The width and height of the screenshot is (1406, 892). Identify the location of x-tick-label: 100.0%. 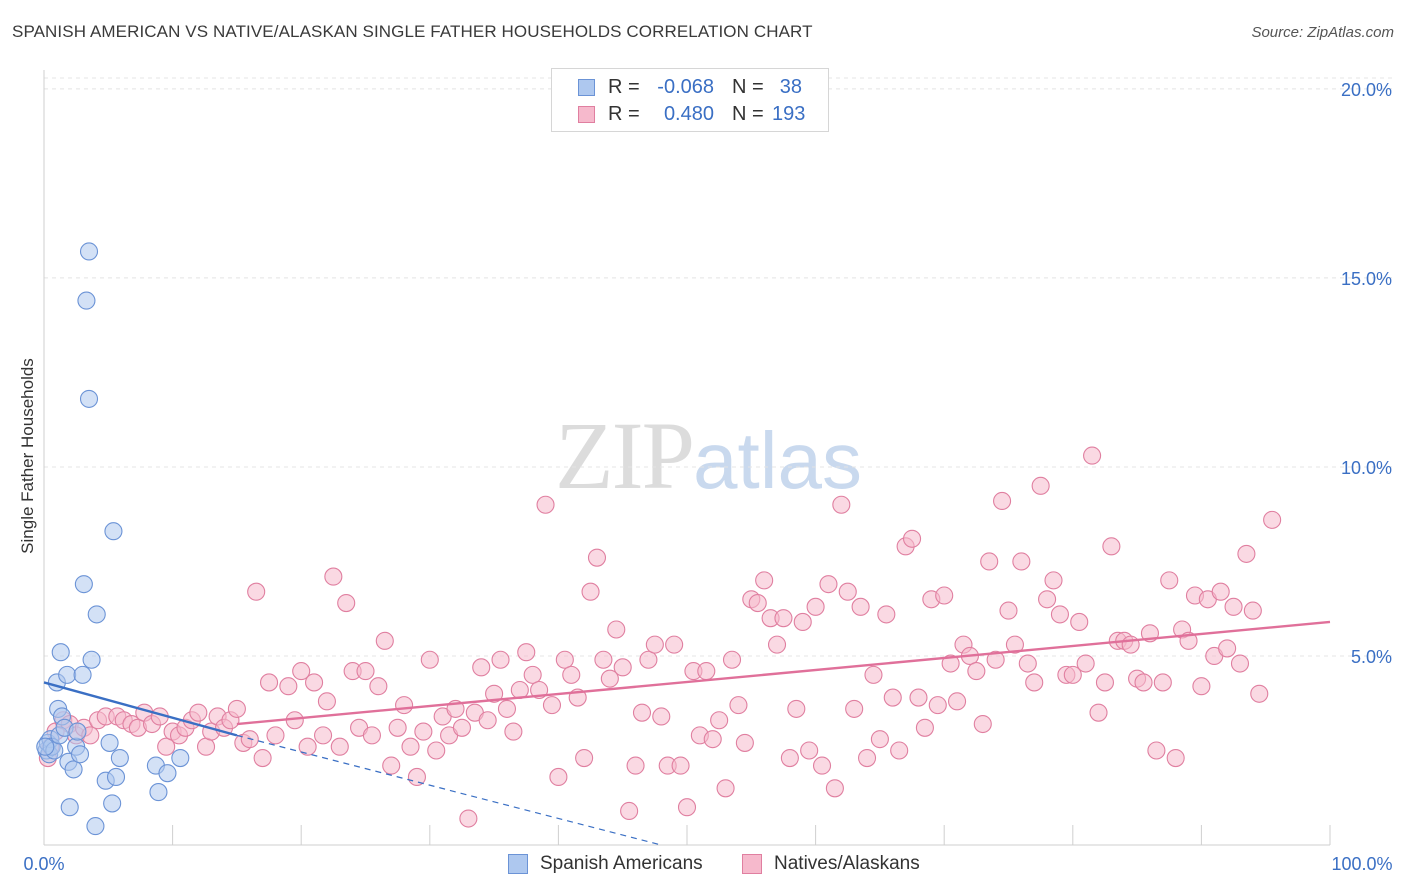
(1361, 864).